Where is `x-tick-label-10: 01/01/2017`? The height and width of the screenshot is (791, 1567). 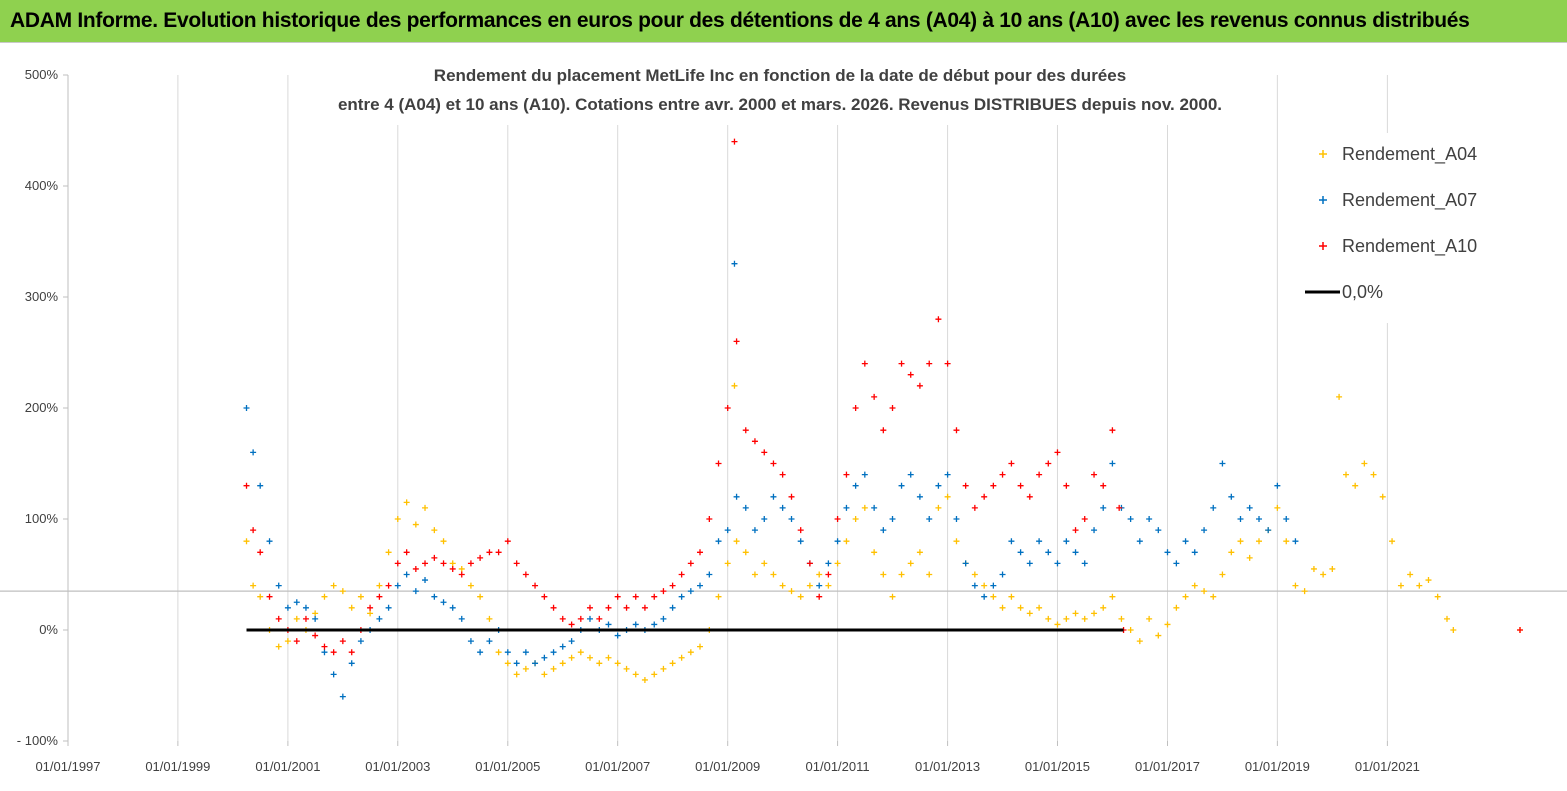 x-tick-label-10: 01/01/2017 is located at coordinates (1167, 766).